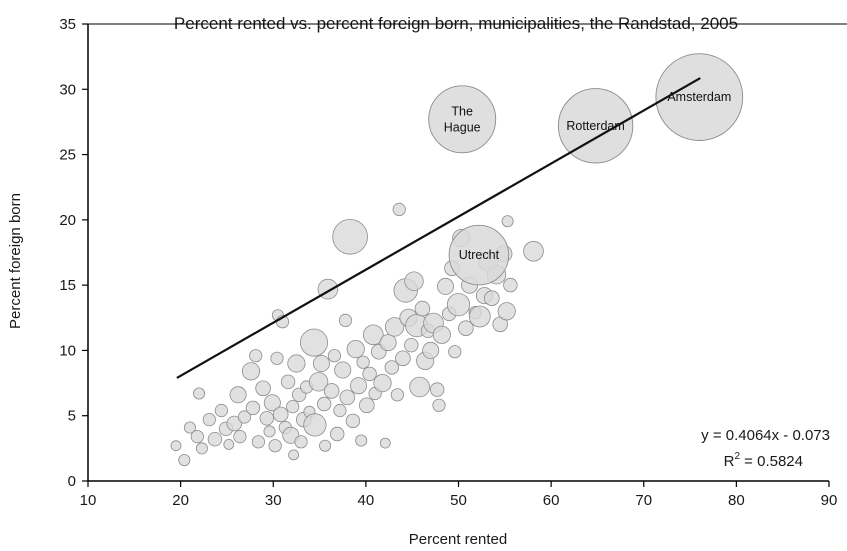 This screenshot has height=551, width=847. I want to click on y-tick-label: 25, so click(67, 155).